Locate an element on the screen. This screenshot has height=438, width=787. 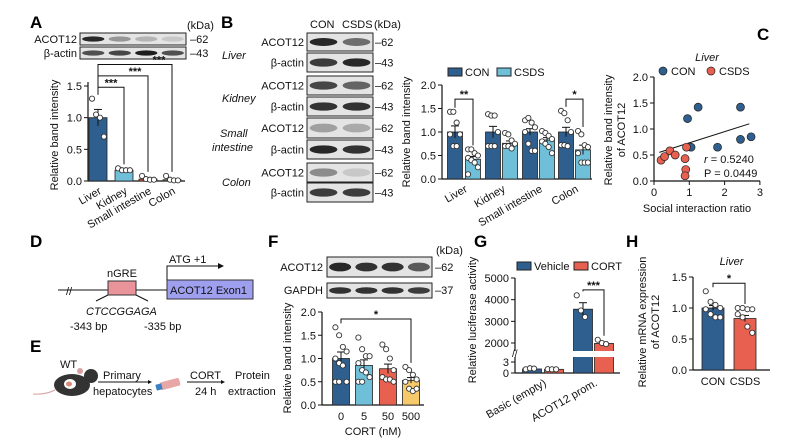
lane-label: CSDS is located at coordinates (357, 25).